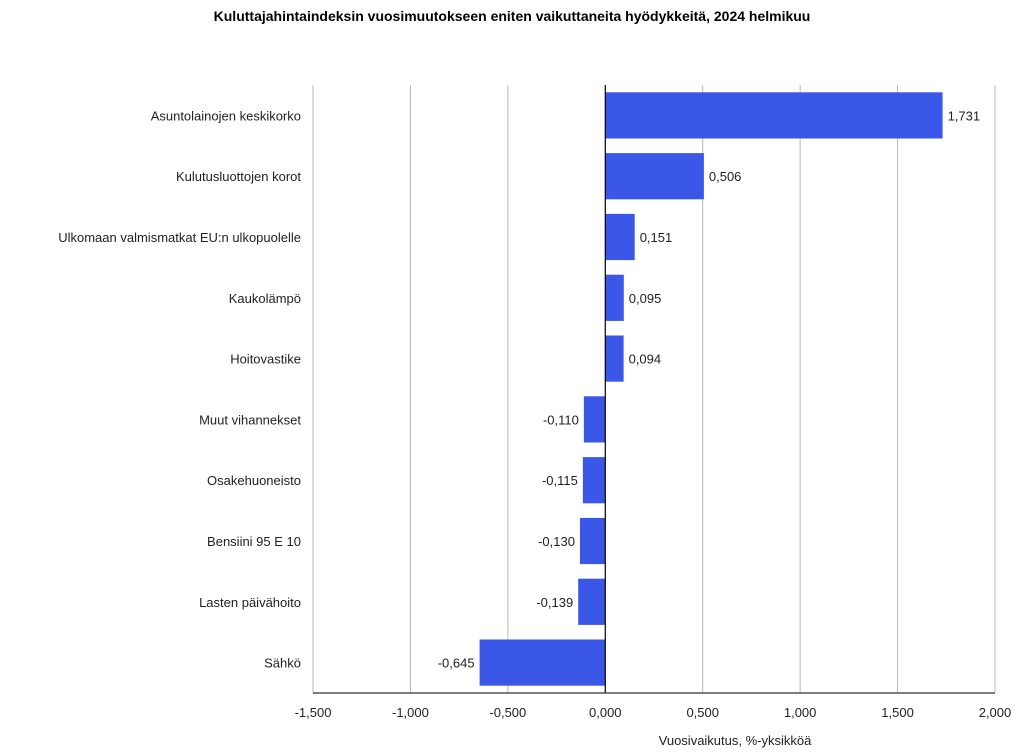 This screenshot has width=1024, height=752. I want to click on category-label: Osakehuoneisto, so click(254, 480).